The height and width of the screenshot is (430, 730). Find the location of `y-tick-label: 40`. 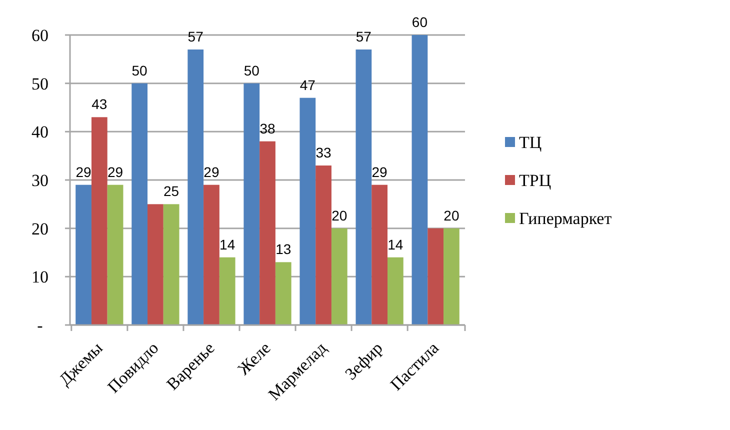

y-tick-label: 40 is located at coordinates (40, 132).